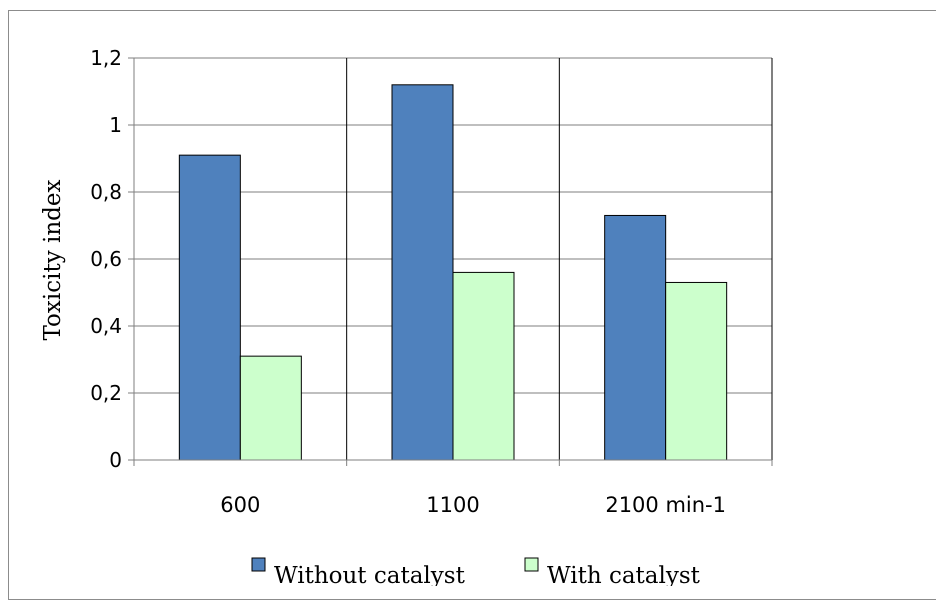 The width and height of the screenshot is (936, 600). Describe the element at coordinates (476, 571) in the screenshot. I see `legend: Without catalyst With catalyst` at that location.